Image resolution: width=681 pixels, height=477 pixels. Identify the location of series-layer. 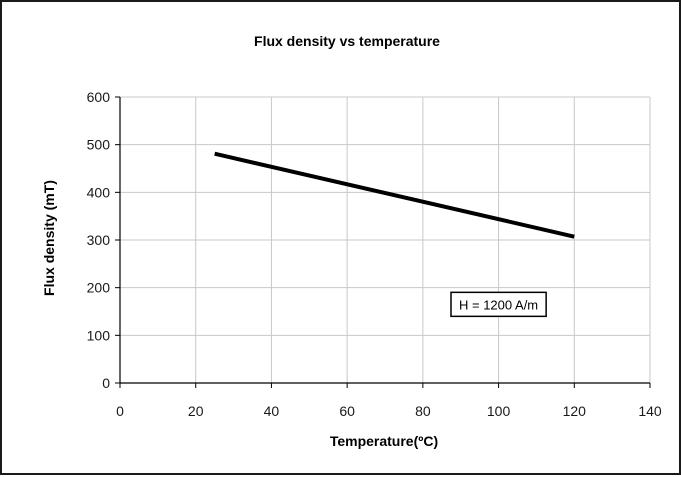
(394, 195).